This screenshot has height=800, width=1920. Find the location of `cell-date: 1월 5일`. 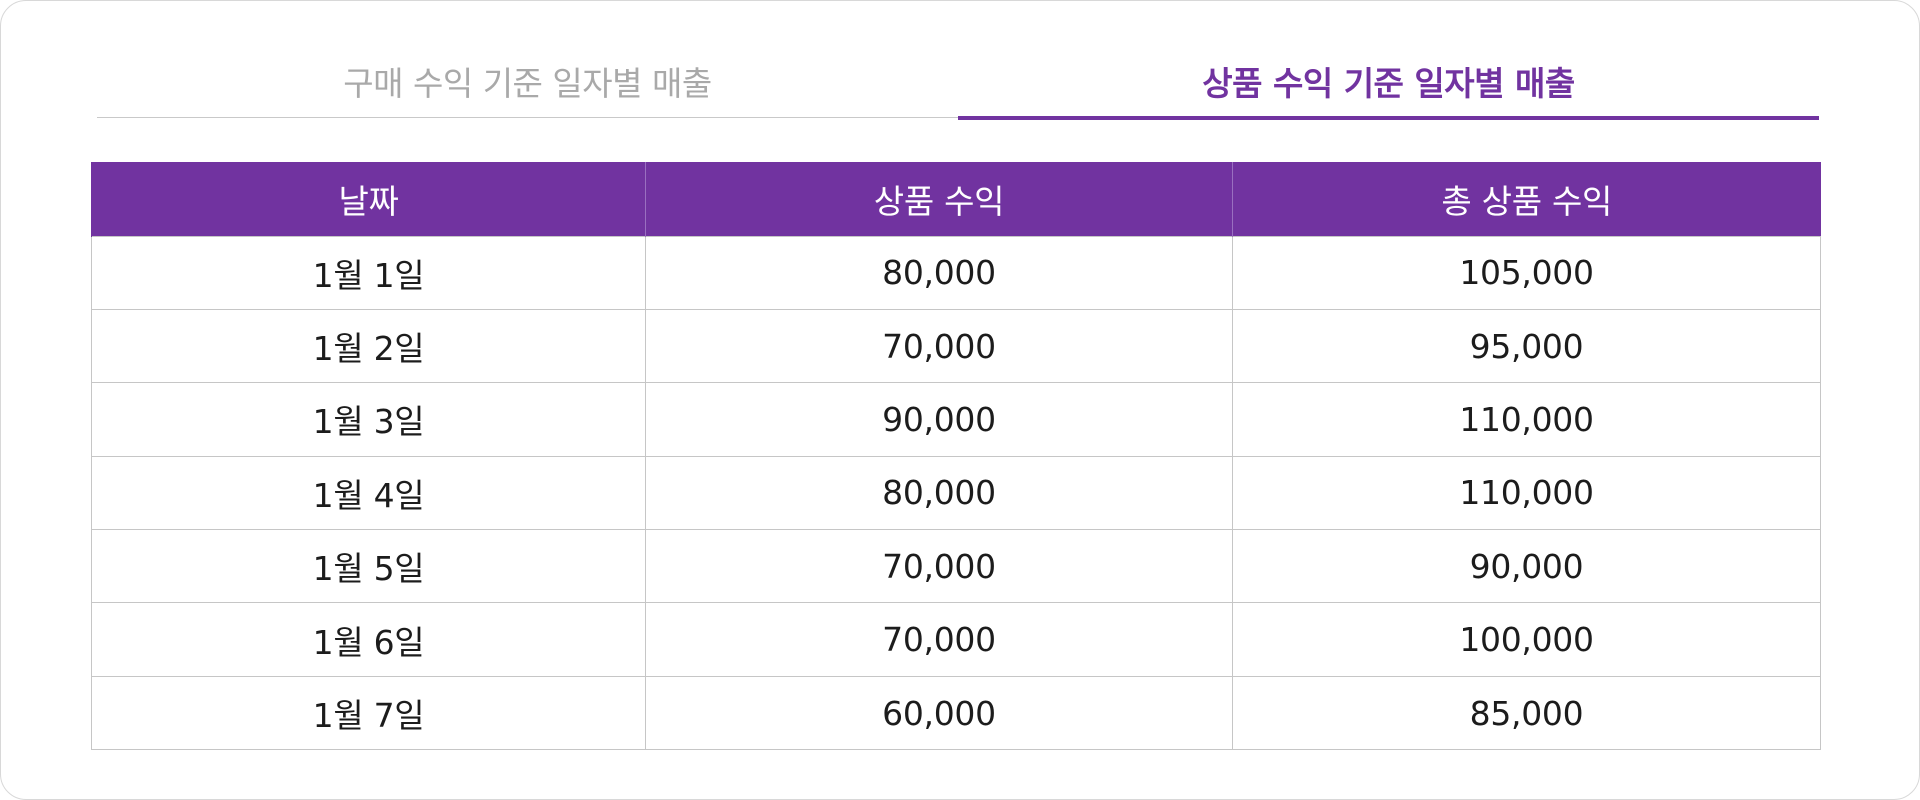

cell-date: 1월 5일 is located at coordinates (368, 566).